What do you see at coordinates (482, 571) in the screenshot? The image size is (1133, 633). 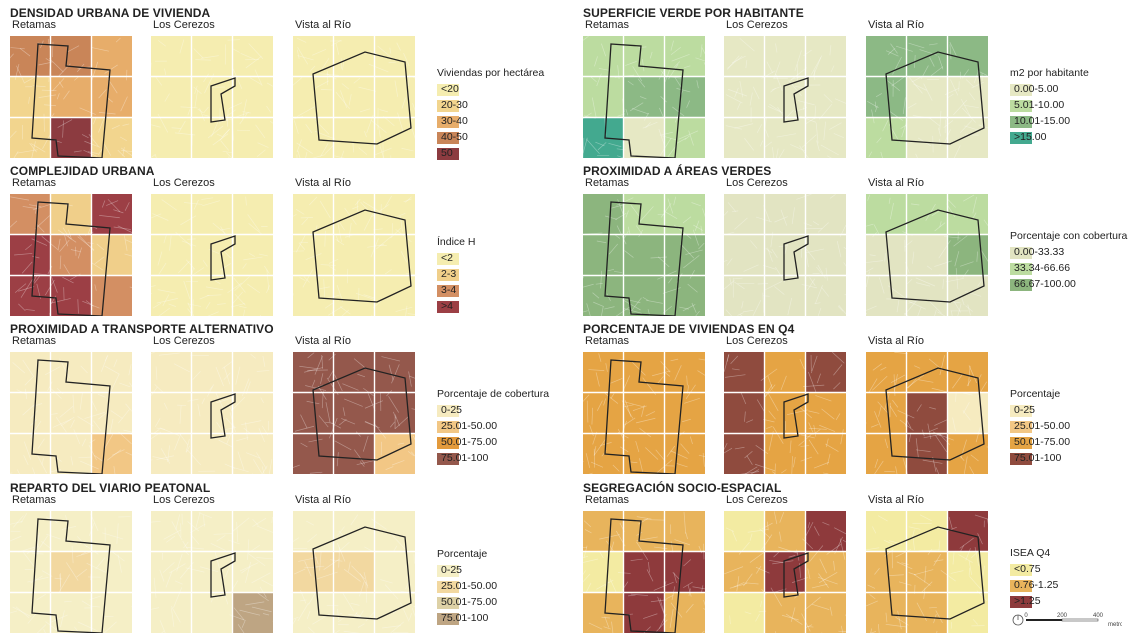 I see `legend-item: 0-25` at bounding box center [482, 571].